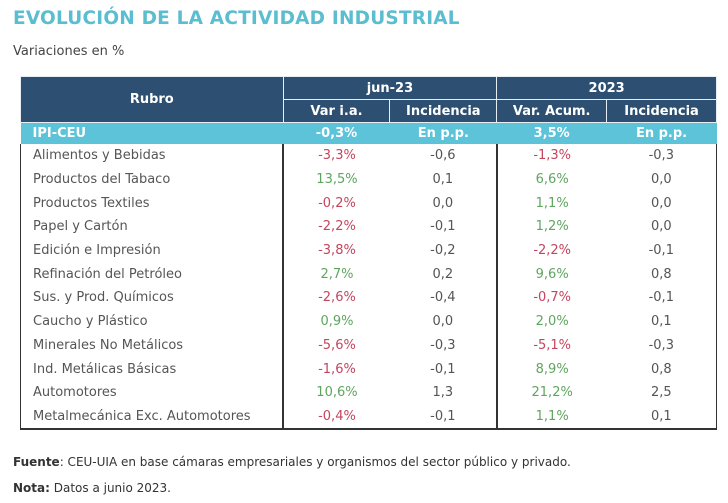 The height and width of the screenshot is (503, 728). What do you see at coordinates (552, 393) in the screenshot?
I see `var-acum: 21,2%` at bounding box center [552, 393].